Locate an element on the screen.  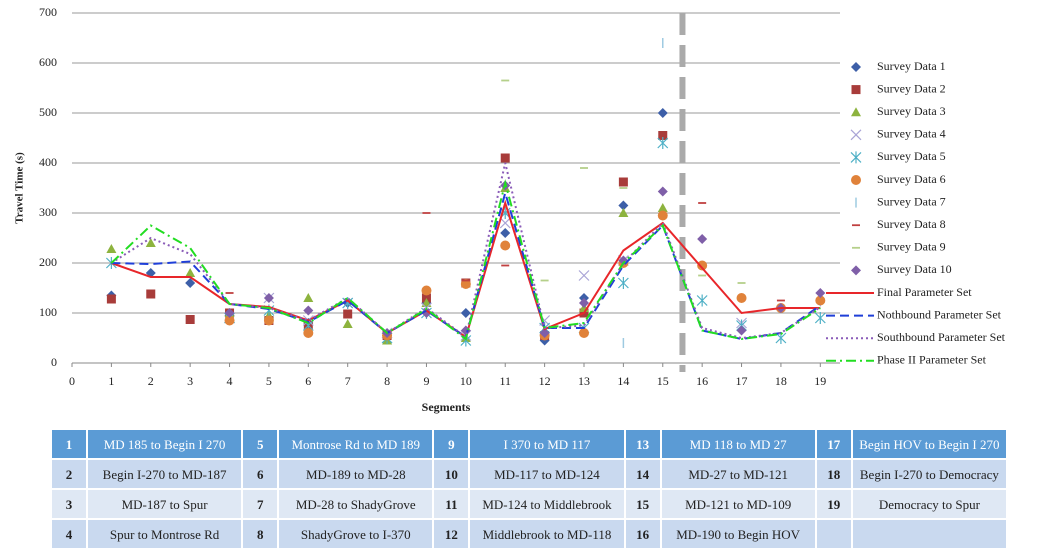
x-tick-label: 6 is located at coordinates (308, 381).